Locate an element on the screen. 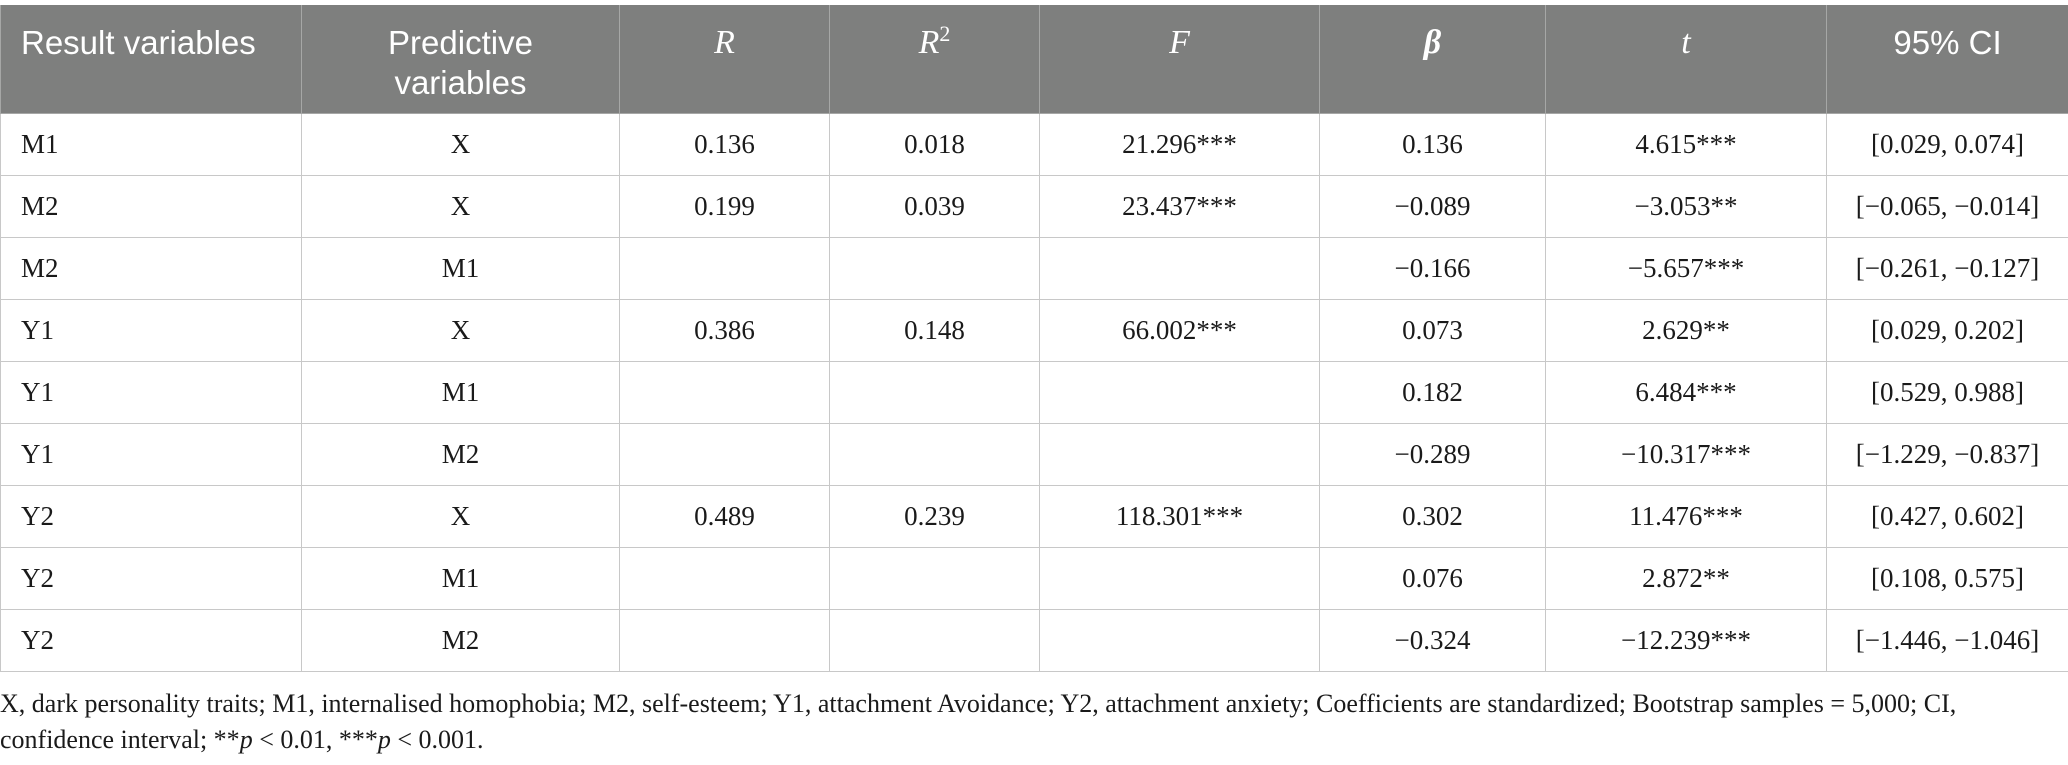 The height and width of the screenshot is (765, 2068). table-row: Y1 M2 −0.289 −10.317*** [−1.229, −0.837] is located at coordinates (1034, 454).